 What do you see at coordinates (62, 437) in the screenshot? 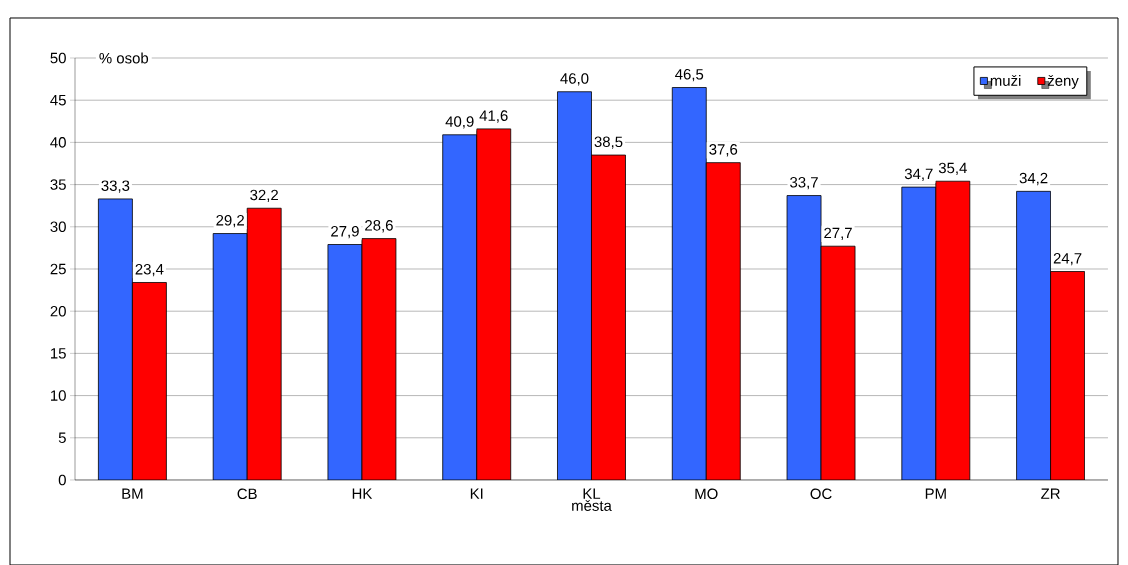
I see `y-tick-label: 5` at bounding box center [62, 437].